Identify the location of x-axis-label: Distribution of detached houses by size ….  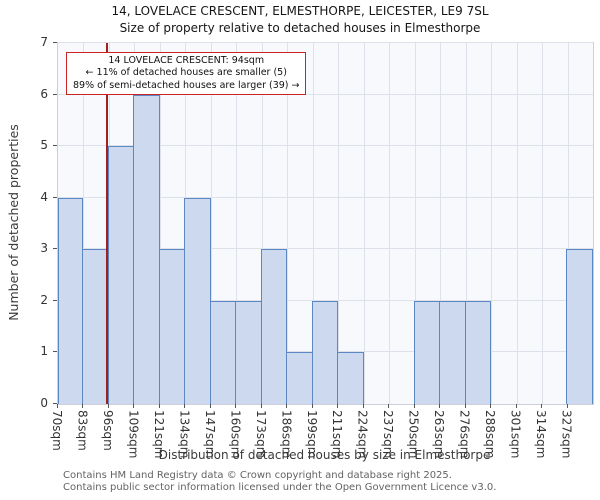
(324, 455).